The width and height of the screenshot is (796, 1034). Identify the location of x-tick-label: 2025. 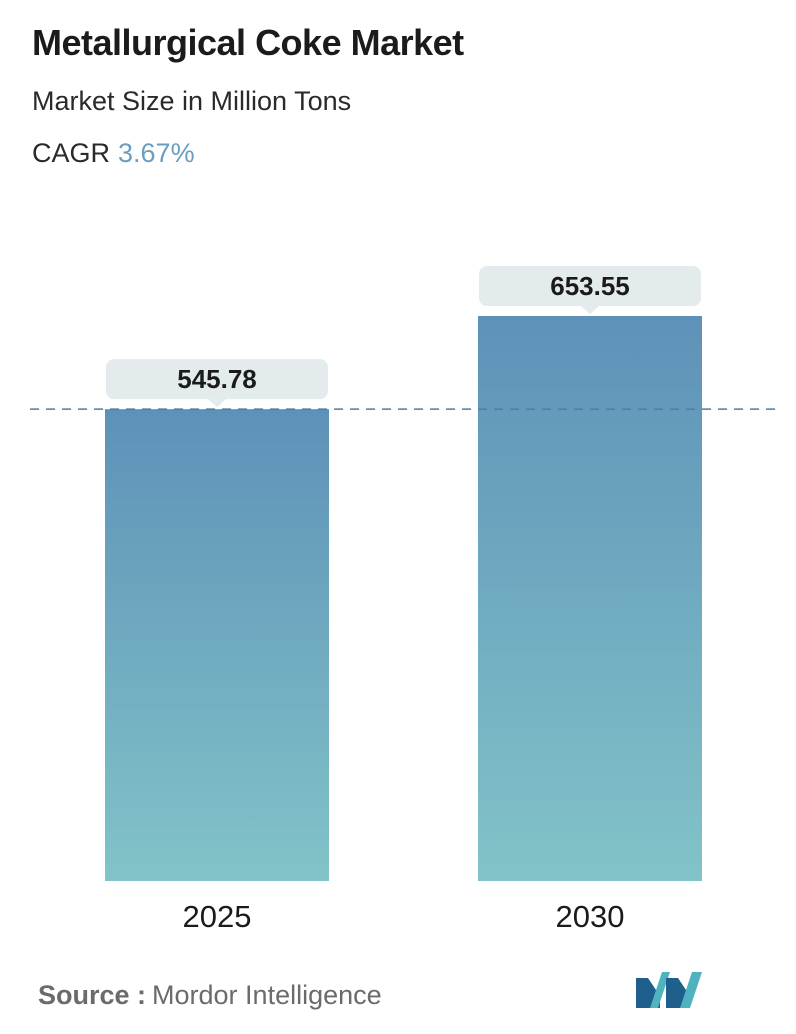
(217, 916).